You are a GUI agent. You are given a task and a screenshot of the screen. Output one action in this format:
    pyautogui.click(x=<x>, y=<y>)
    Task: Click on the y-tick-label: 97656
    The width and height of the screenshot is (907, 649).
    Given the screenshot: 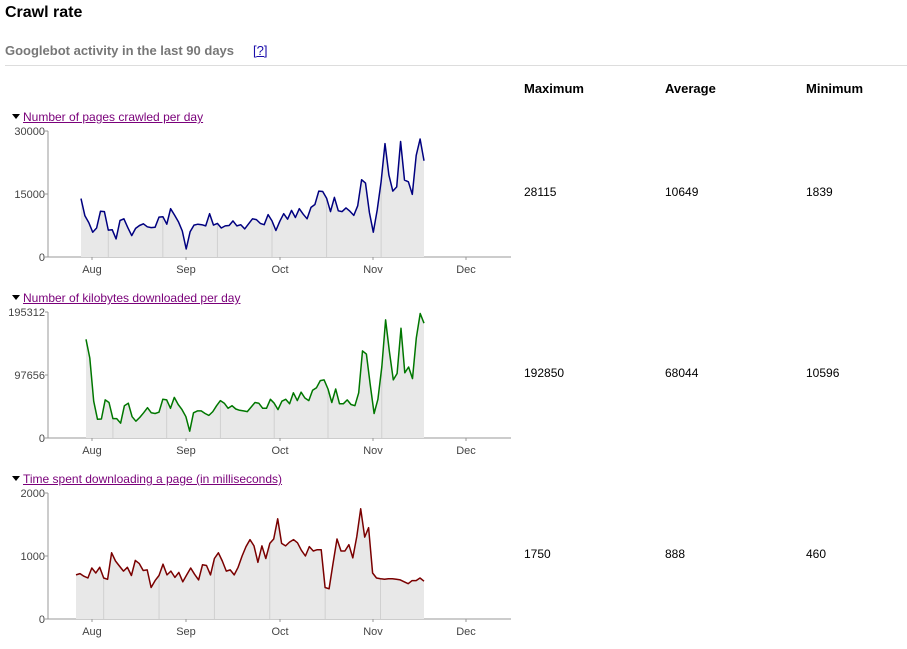 What is the action you would take?
    pyautogui.click(x=29, y=376)
    